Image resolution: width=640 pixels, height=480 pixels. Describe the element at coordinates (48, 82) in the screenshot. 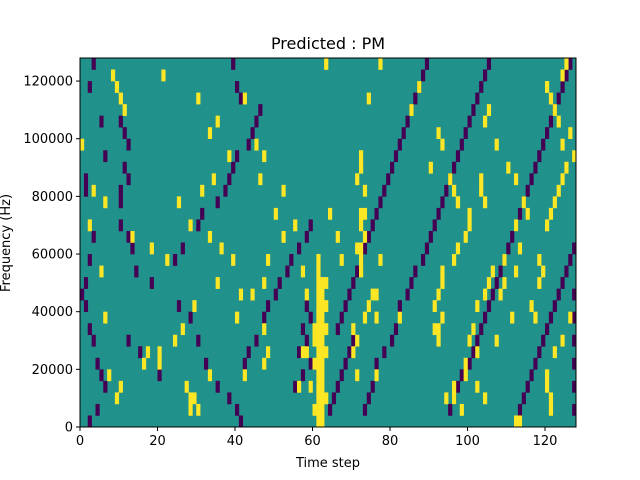

I see `y-tick-label: 120000` at that location.